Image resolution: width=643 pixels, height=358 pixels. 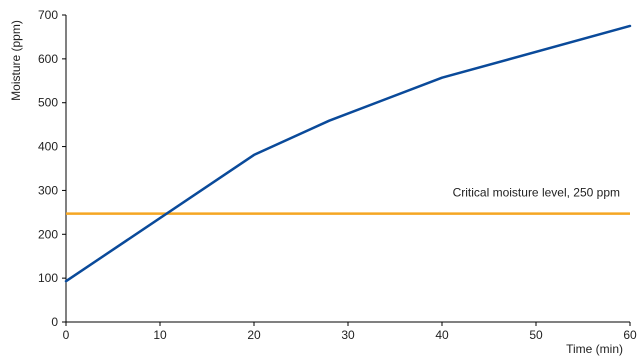 What do you see at coordinates (66, 335) in the screenshot?
I see `x-tick-label: 0` at bounding box center [66, 335].